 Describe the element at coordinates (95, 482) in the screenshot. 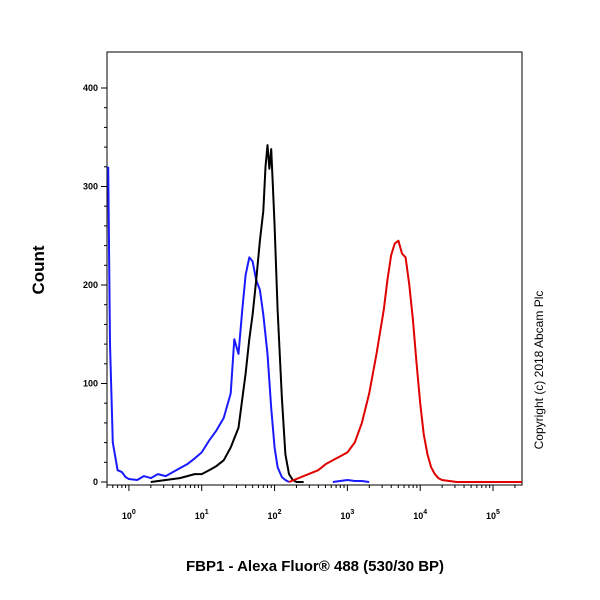

I see `y-tick-label: 0` at that location.